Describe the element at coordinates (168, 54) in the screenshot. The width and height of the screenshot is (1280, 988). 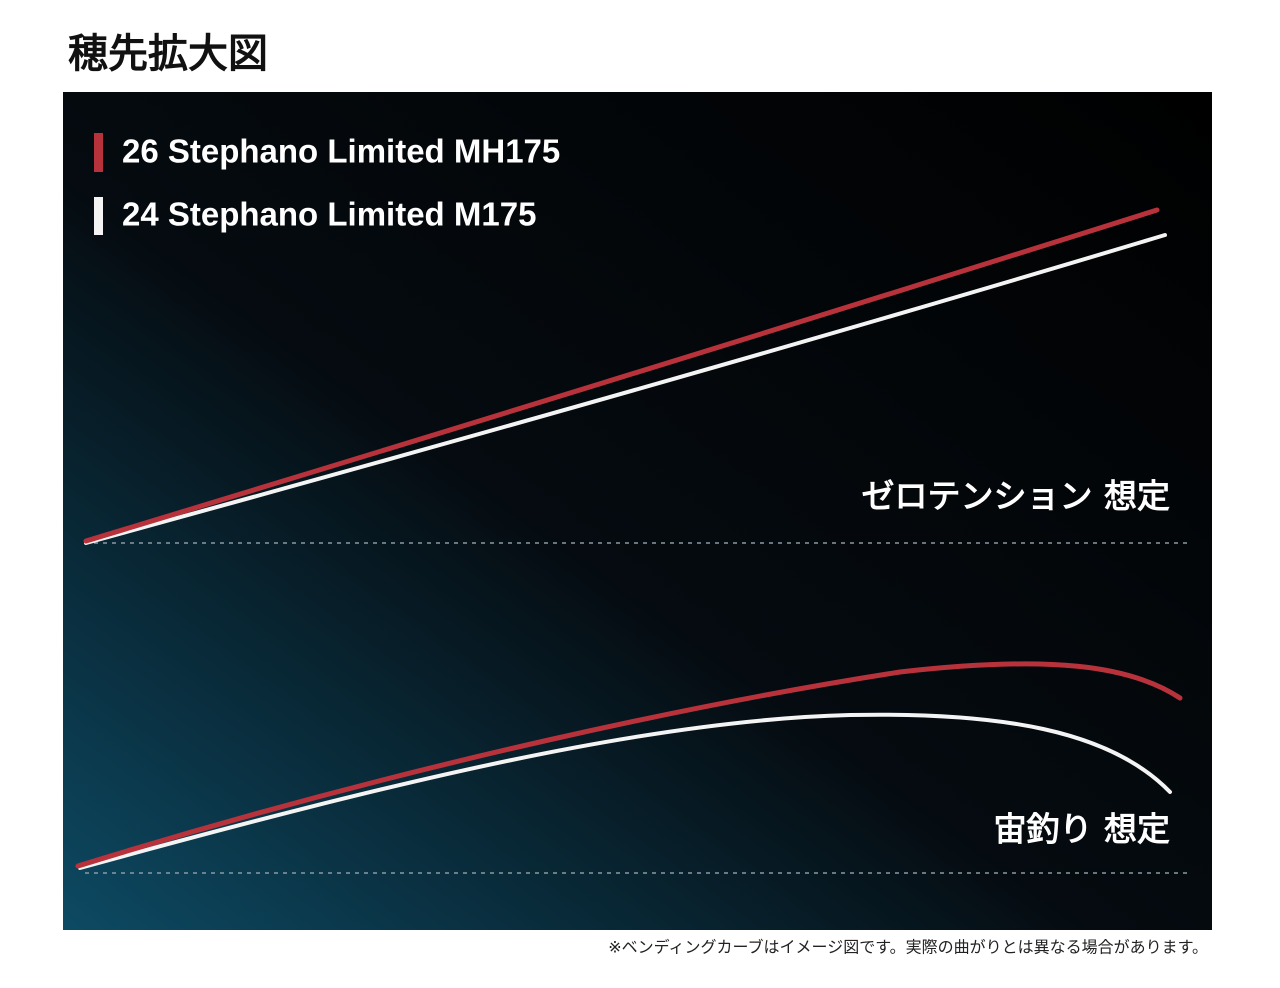
I see `title: 穂先拡大図` at that location.